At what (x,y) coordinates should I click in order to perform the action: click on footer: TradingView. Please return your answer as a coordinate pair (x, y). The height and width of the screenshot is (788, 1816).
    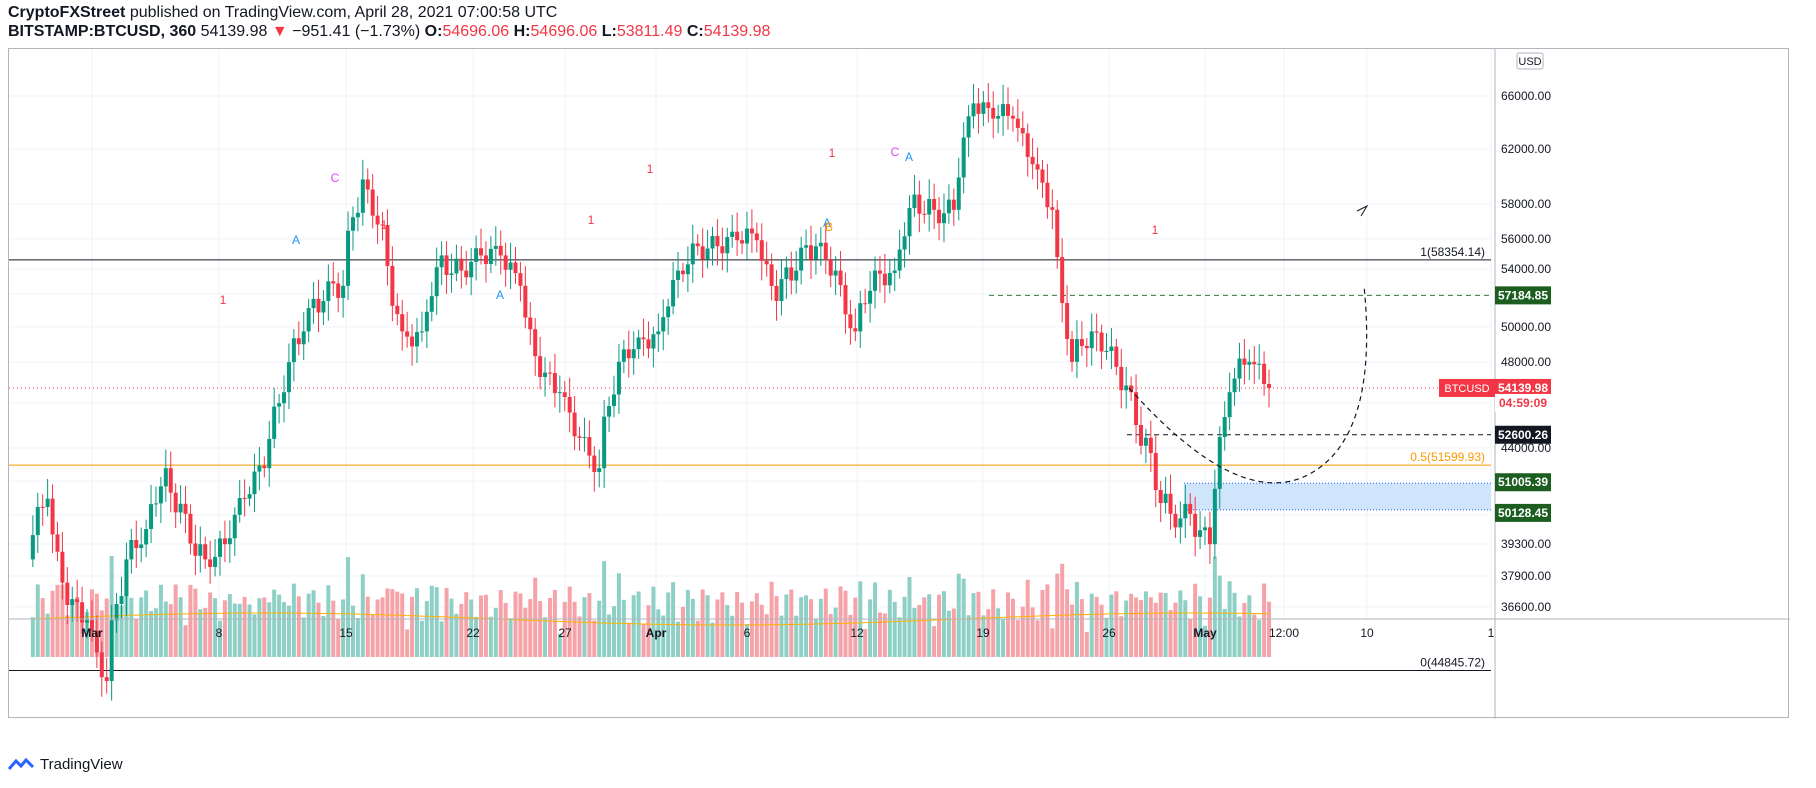
    Looking at the image, I should click on (65, 764).